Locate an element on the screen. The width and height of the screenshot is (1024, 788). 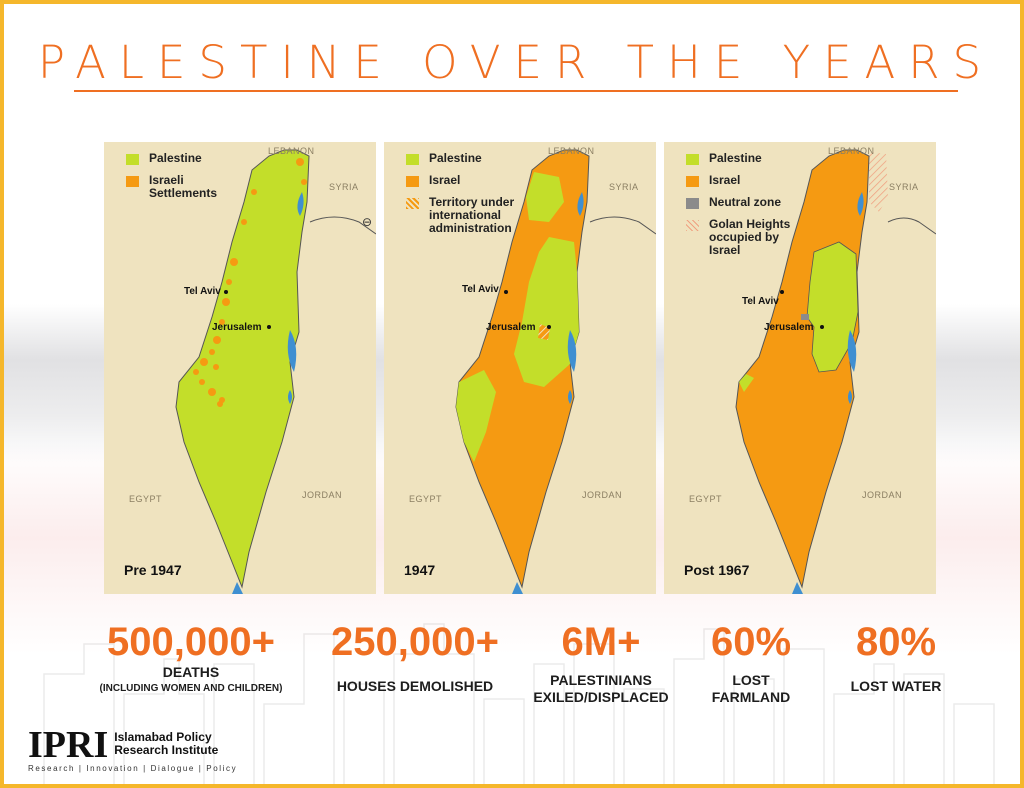
stat-palestinians-displaced: 6M+ PALESTINIANS EXILED/DISPLACED is located at coordinates (601, 663).